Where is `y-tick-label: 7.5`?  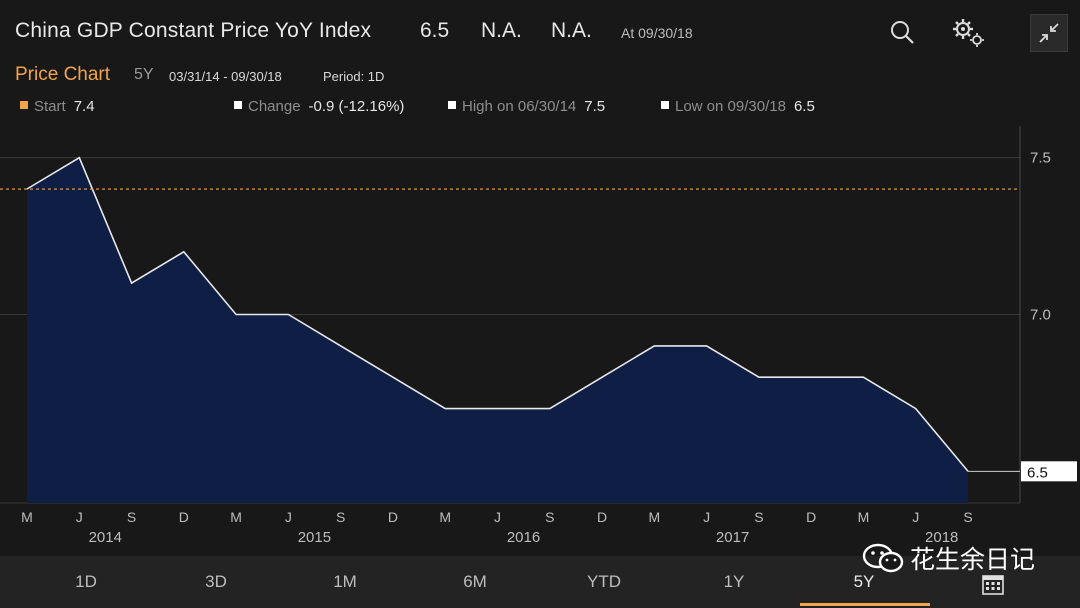
y-tick-label: 7.5 is located at coordinates (1040, 158).